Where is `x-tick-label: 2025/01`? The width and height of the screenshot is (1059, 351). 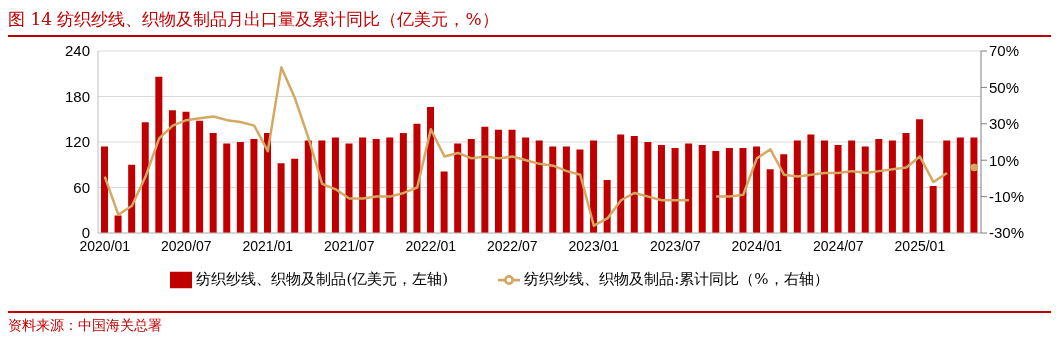
x-tick-label: 2025/01 is located at coordinates (920, 245).